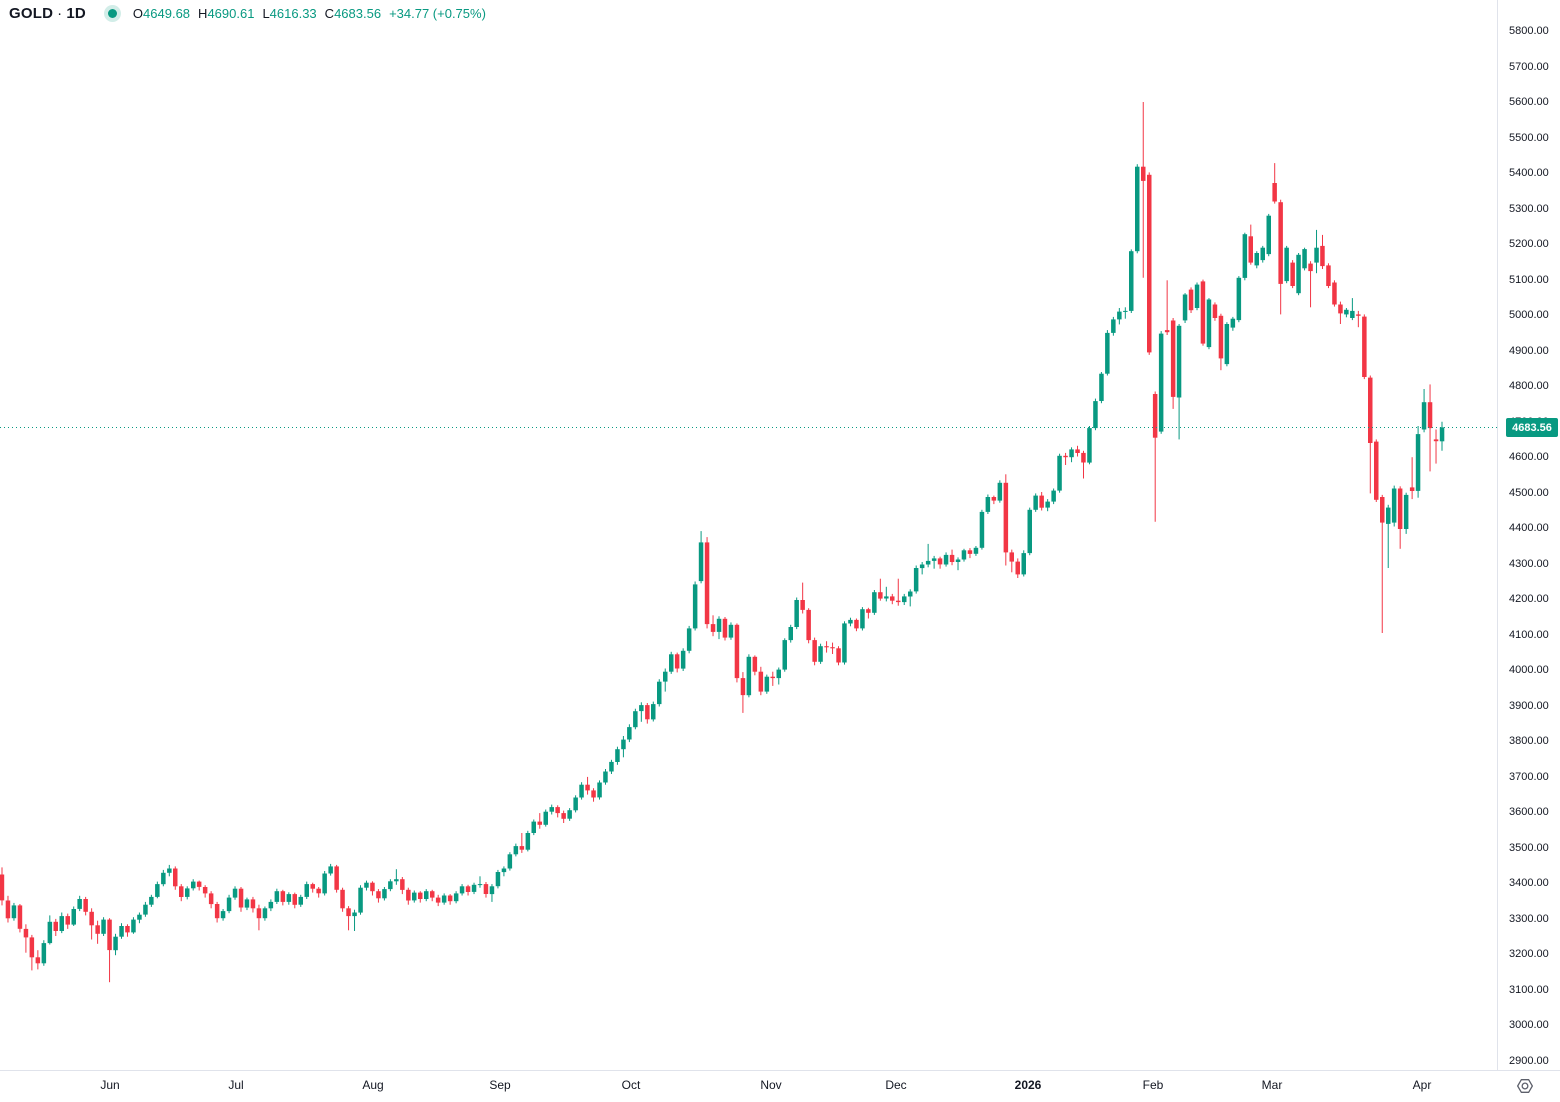 Image resolution: width=1560 pixels, height=1102 pixels. Describe the element at coordinates (1153, 1085) in the screenshot. I see `time-tick-label: Feb` at that location.